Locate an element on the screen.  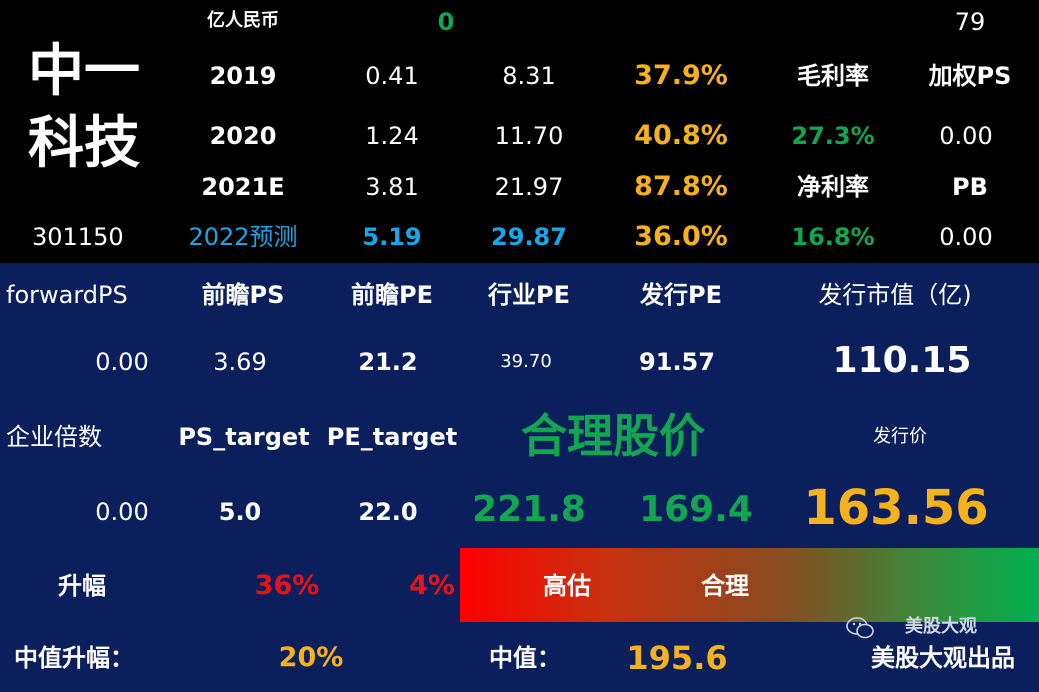
year-2022-forecast: 2022预测 is located at coordinates (243, 237).